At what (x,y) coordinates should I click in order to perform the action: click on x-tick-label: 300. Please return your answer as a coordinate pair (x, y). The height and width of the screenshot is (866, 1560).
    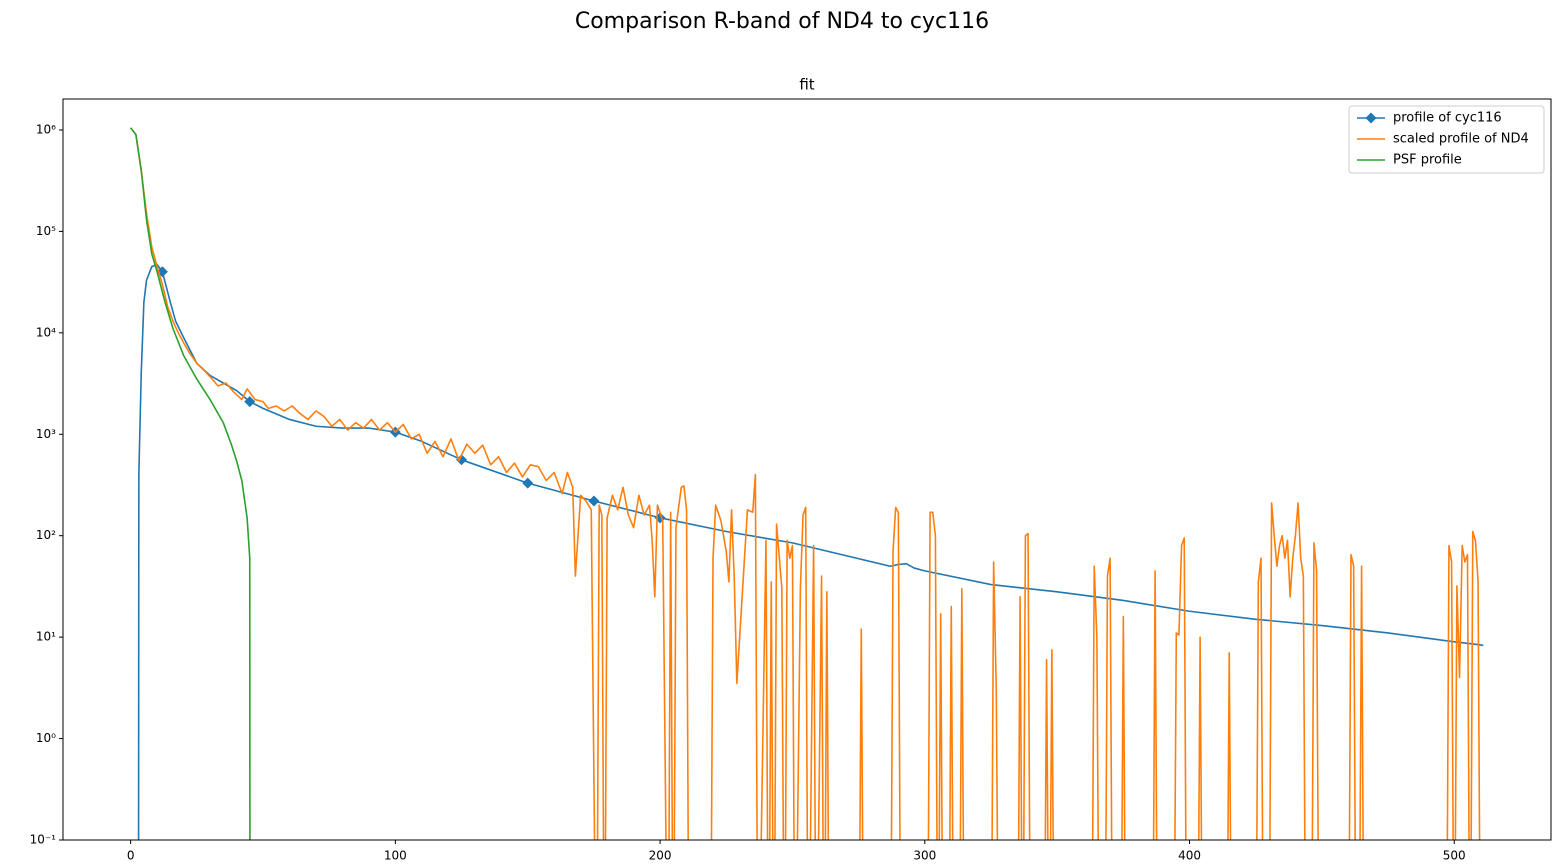
    Looking at the image, I should click on (924, 856).